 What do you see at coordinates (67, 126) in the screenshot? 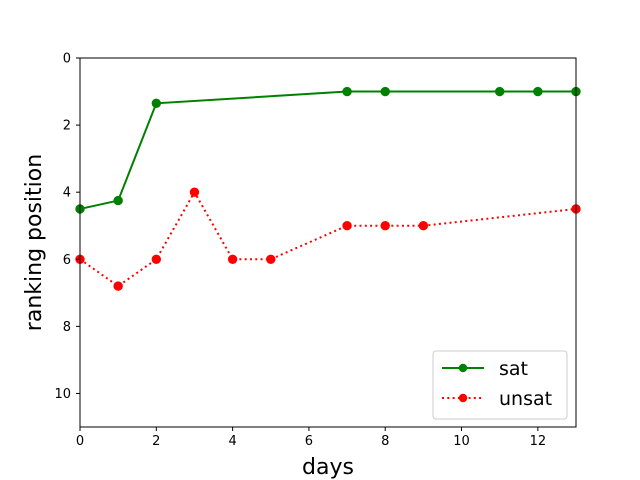
I see `y-tick-label: 2` at bounding box center [67, 126].